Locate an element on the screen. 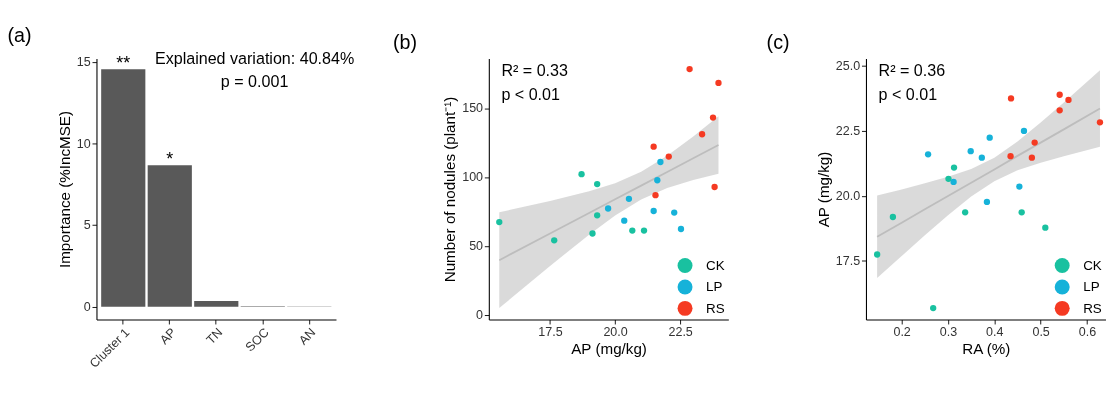 The image size is (1110, 412). y-tick-label: 50 is located at coordinates (476, 246).